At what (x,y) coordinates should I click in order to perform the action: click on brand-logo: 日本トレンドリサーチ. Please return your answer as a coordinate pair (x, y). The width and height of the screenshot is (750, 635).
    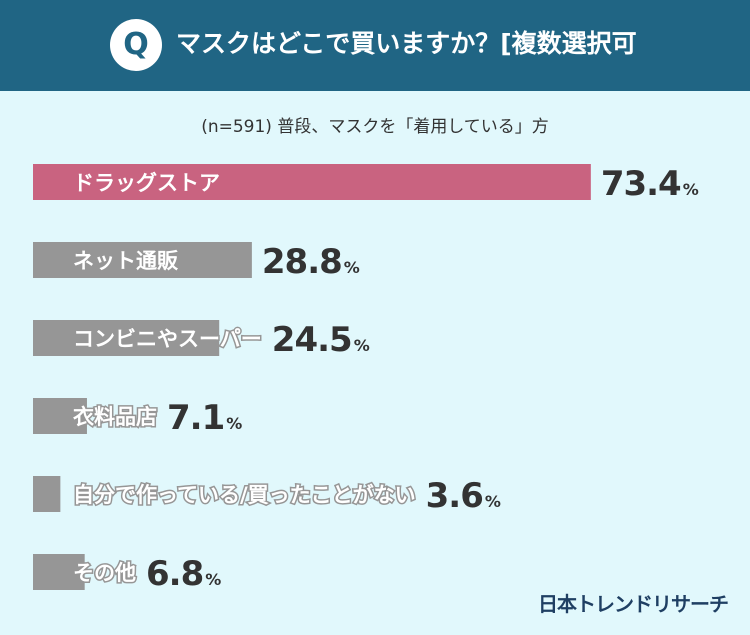
    Looking at the image, I should click on (633, 604).